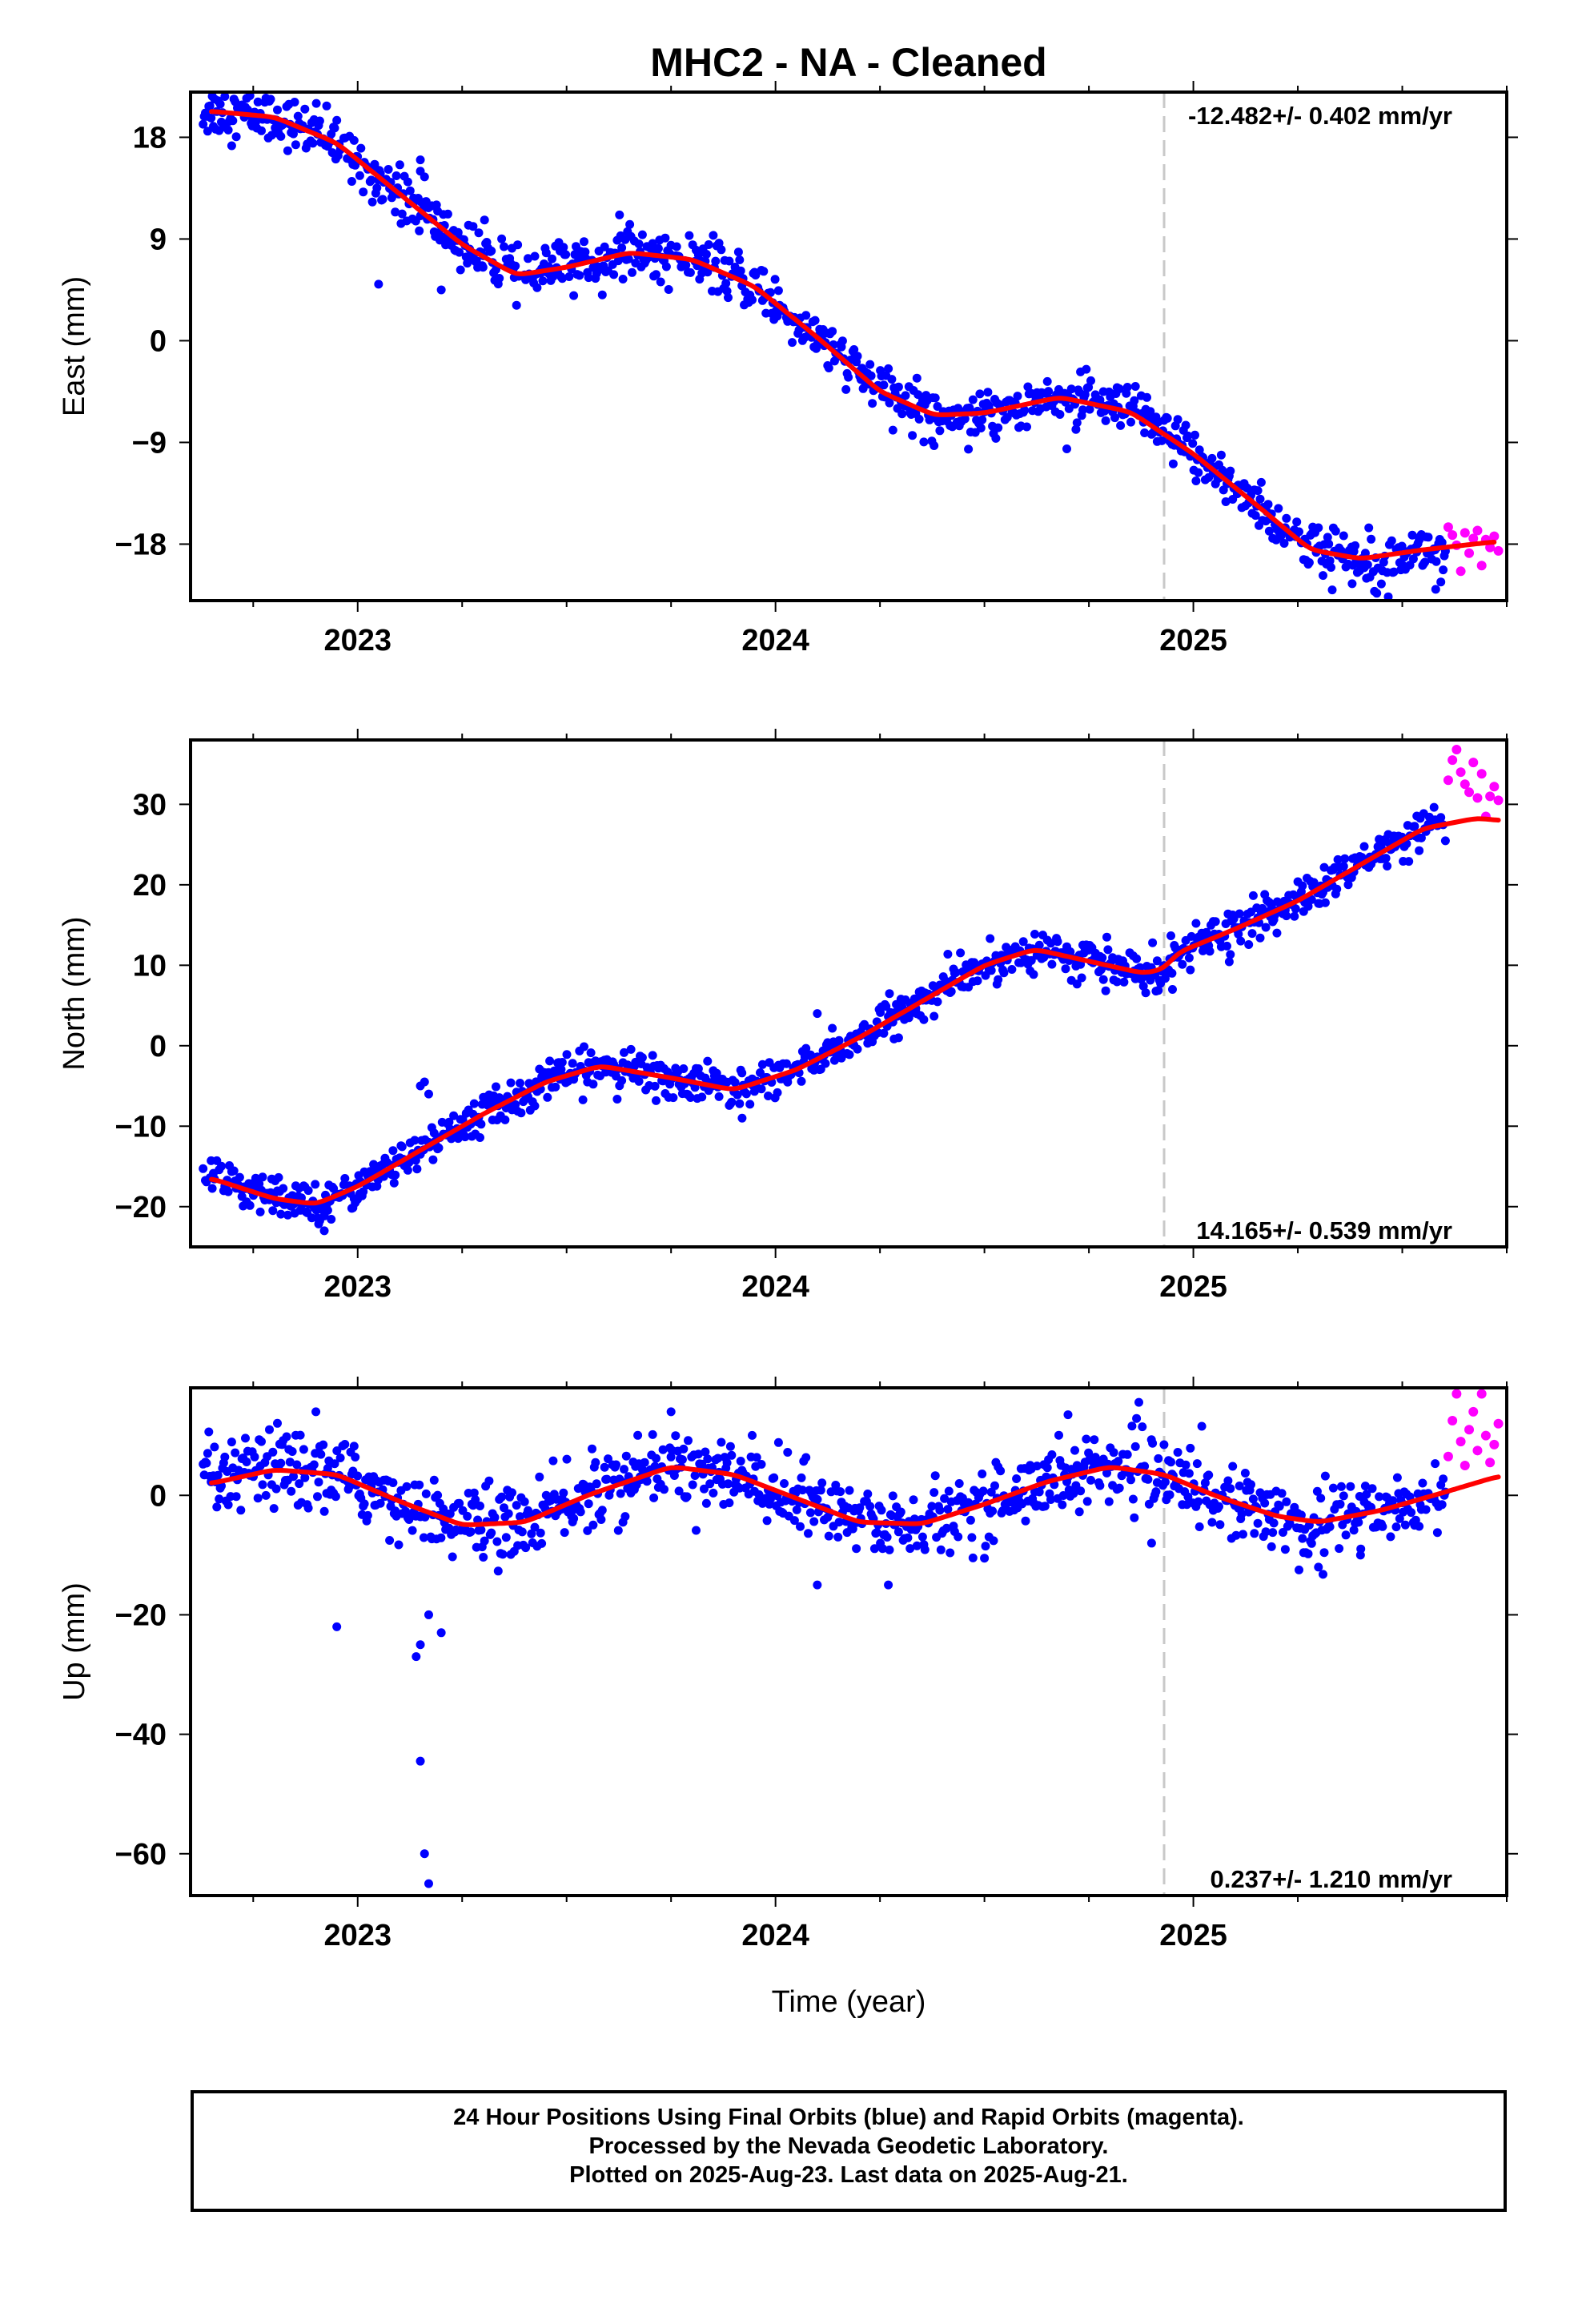  Describe the element at coordinates (1331, 1879) in the screenshot. I see `up-rate-label: 0.237+/- 1.210 mm/yr` at that location.